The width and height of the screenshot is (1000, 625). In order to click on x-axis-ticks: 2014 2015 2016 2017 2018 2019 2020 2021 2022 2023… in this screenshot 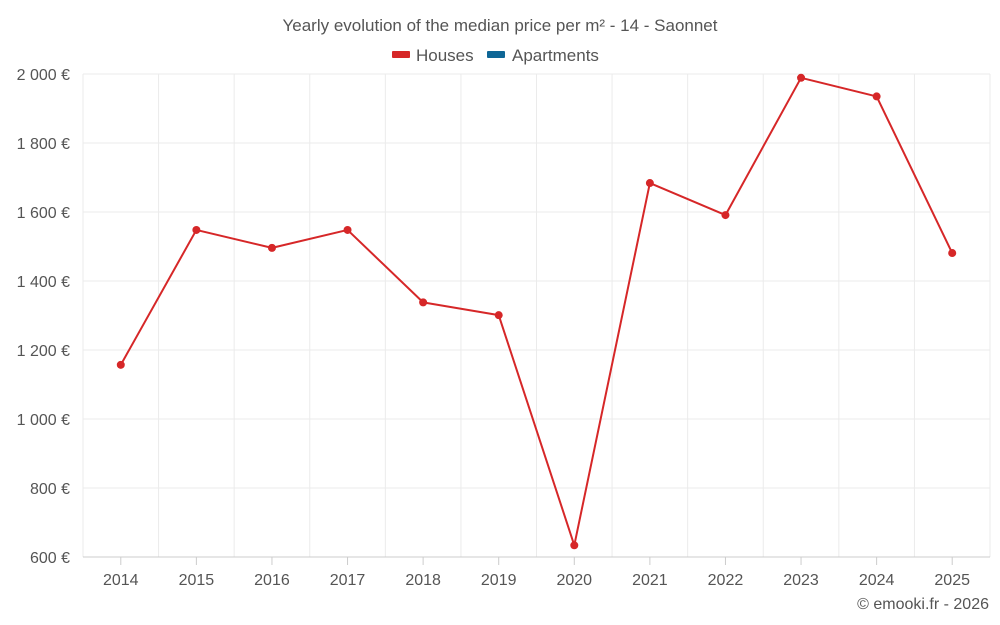, I will do `click(536, 573)`.